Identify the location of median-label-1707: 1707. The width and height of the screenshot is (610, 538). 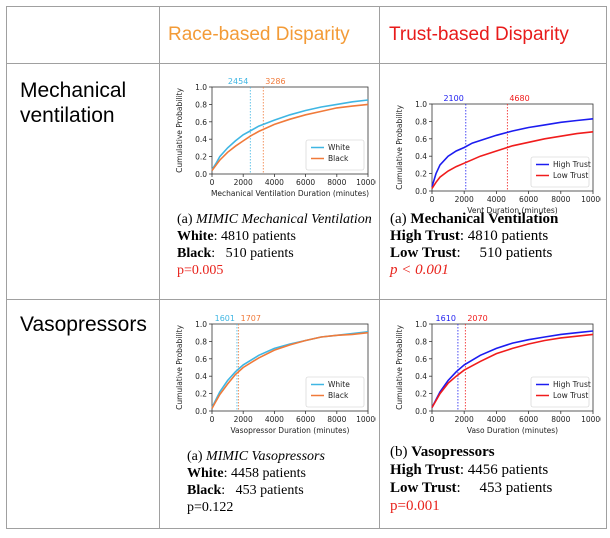
(251, 318).